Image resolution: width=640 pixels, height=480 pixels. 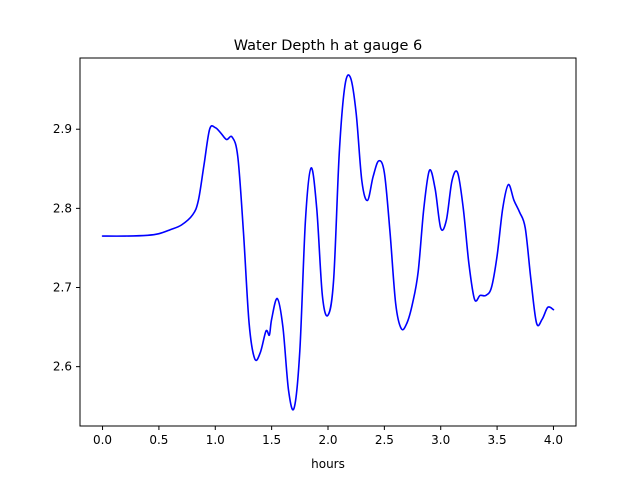 What do you see at coordinates (384, 440) in the screenshot?
I see `x-tick-label: 2.5` at bounding box center [384, 440].